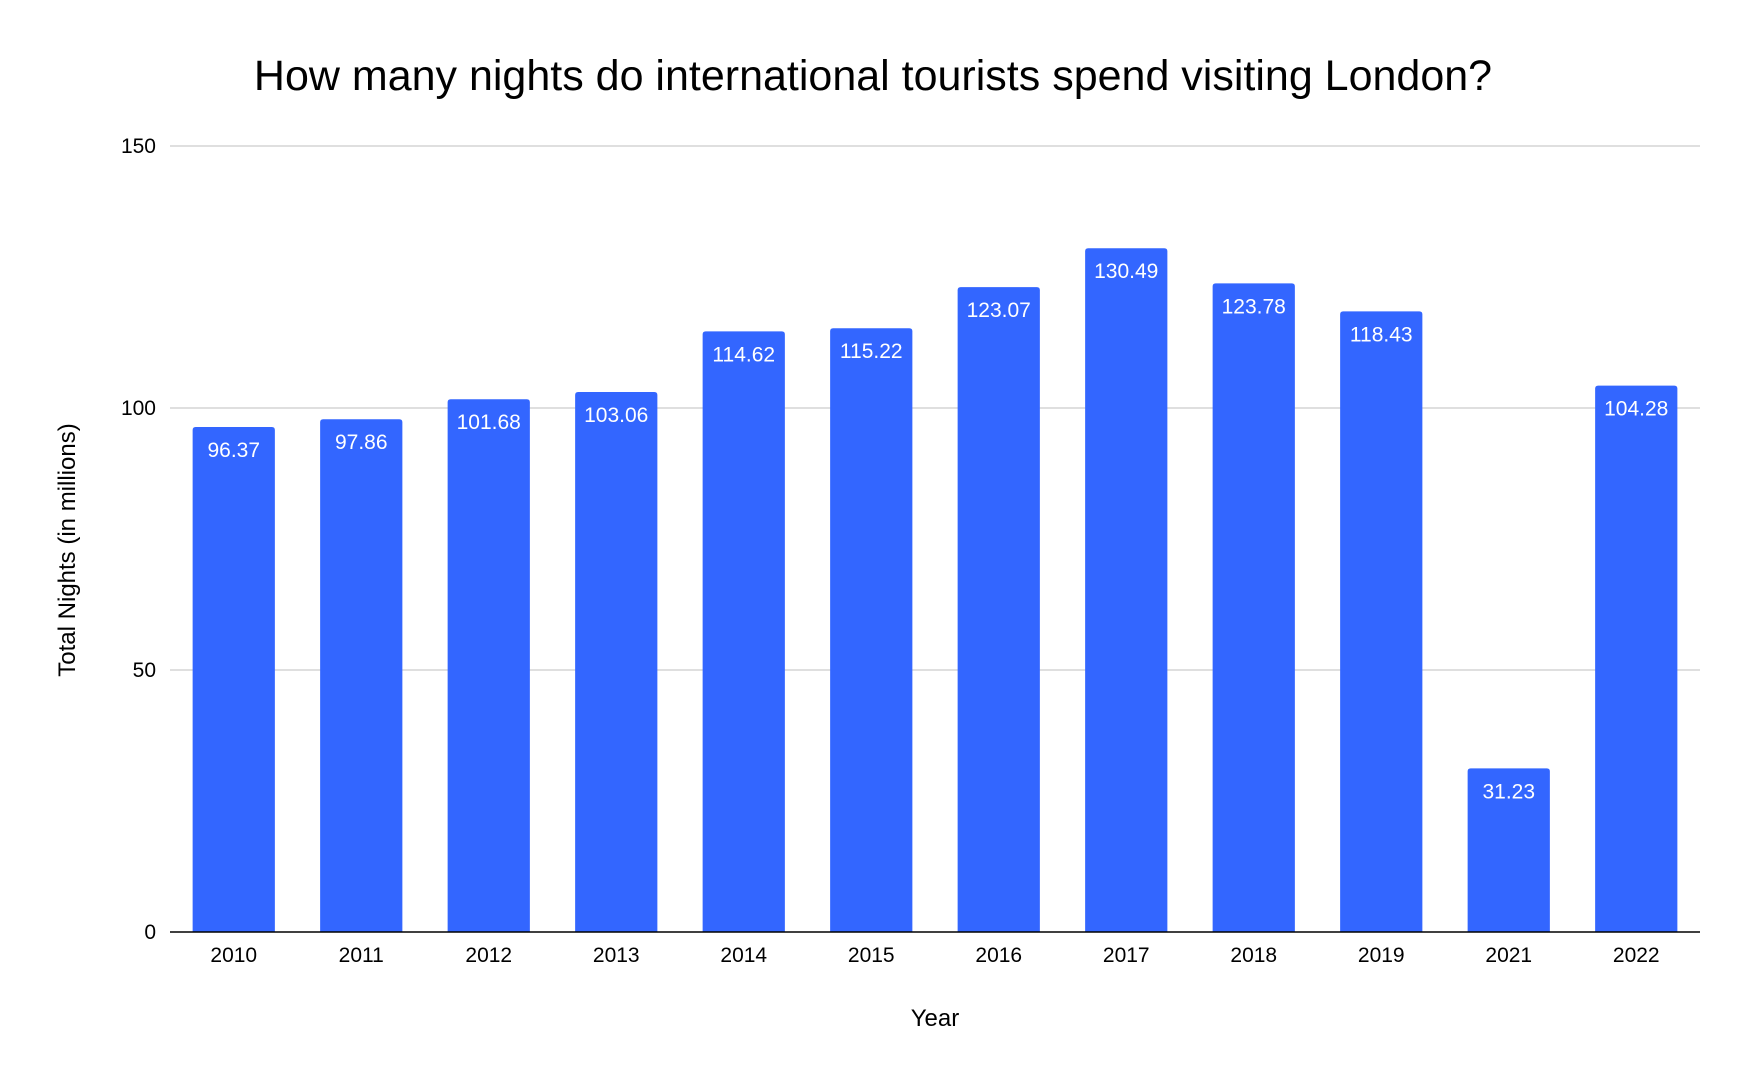 The width and height of the screenshot is (1746, 1080). Describe the element at coordinates (67, 549) in the screenshot. I see `y-axis-title: Total Nights (in millions)` at that location.